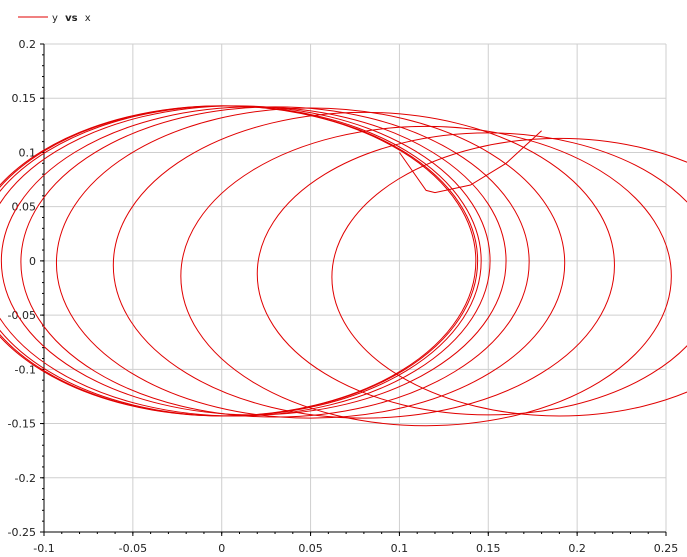 This screenshot has height=557, width=687. I want to click on y-tick-label: -0.25, so click(22, 532).